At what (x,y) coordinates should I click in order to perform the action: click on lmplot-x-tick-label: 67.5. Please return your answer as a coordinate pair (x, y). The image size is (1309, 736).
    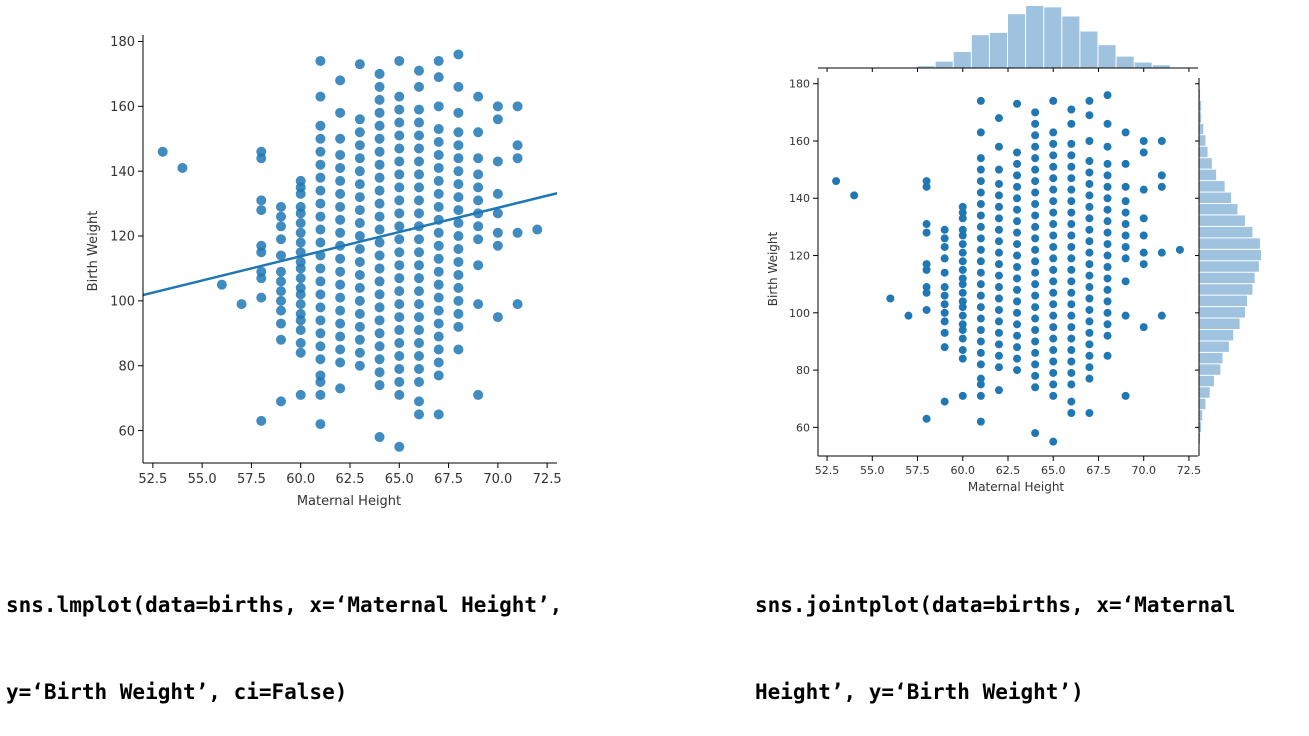
    Looking at the image, I should click on (448, 479).